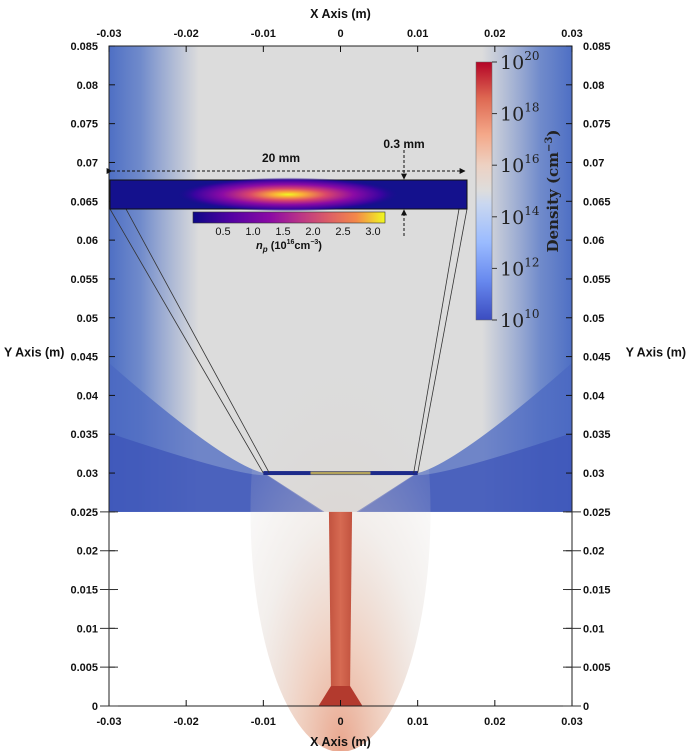  Describe the element at coordinates (340, 34) in the screenshot. I see `x-tick-label-top: 0` at that location.